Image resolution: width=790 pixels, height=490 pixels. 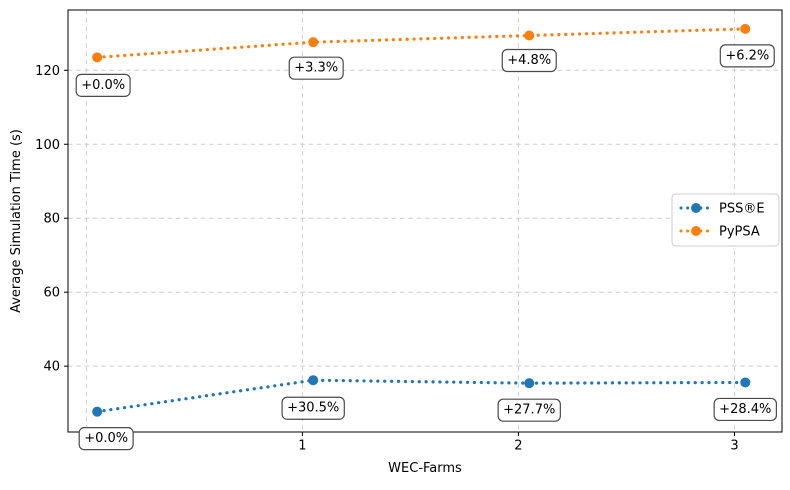 I want to click on x-tick-label: 1, so click(x=302, y=446).